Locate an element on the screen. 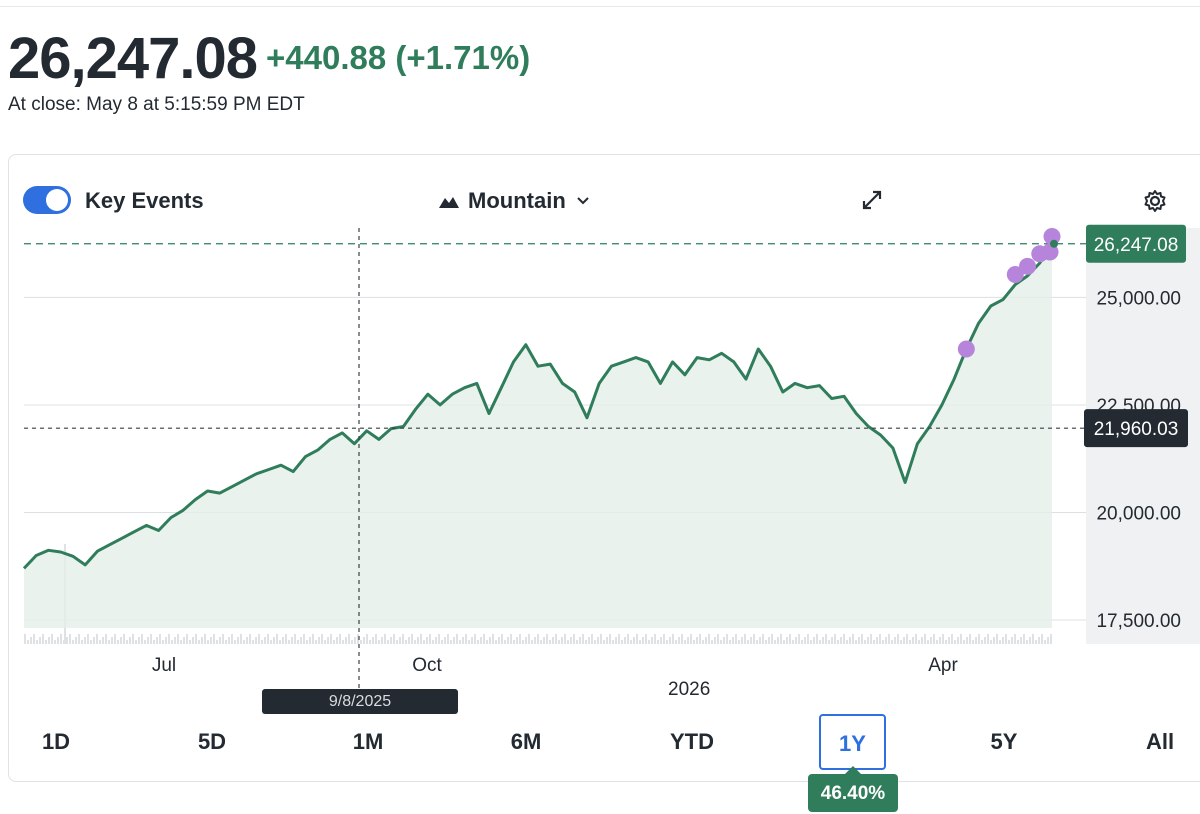 The height and width of the screenshot is (814, 1200). range-change-badge: 46.40% is located at coordinates (853, 789).